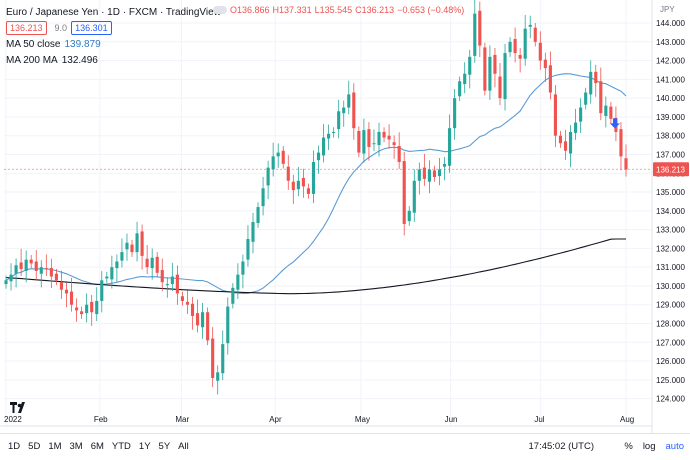 The width and height of the screenshot is (690, 460). I want to click on last-price-label-bg, so click(671, 169).